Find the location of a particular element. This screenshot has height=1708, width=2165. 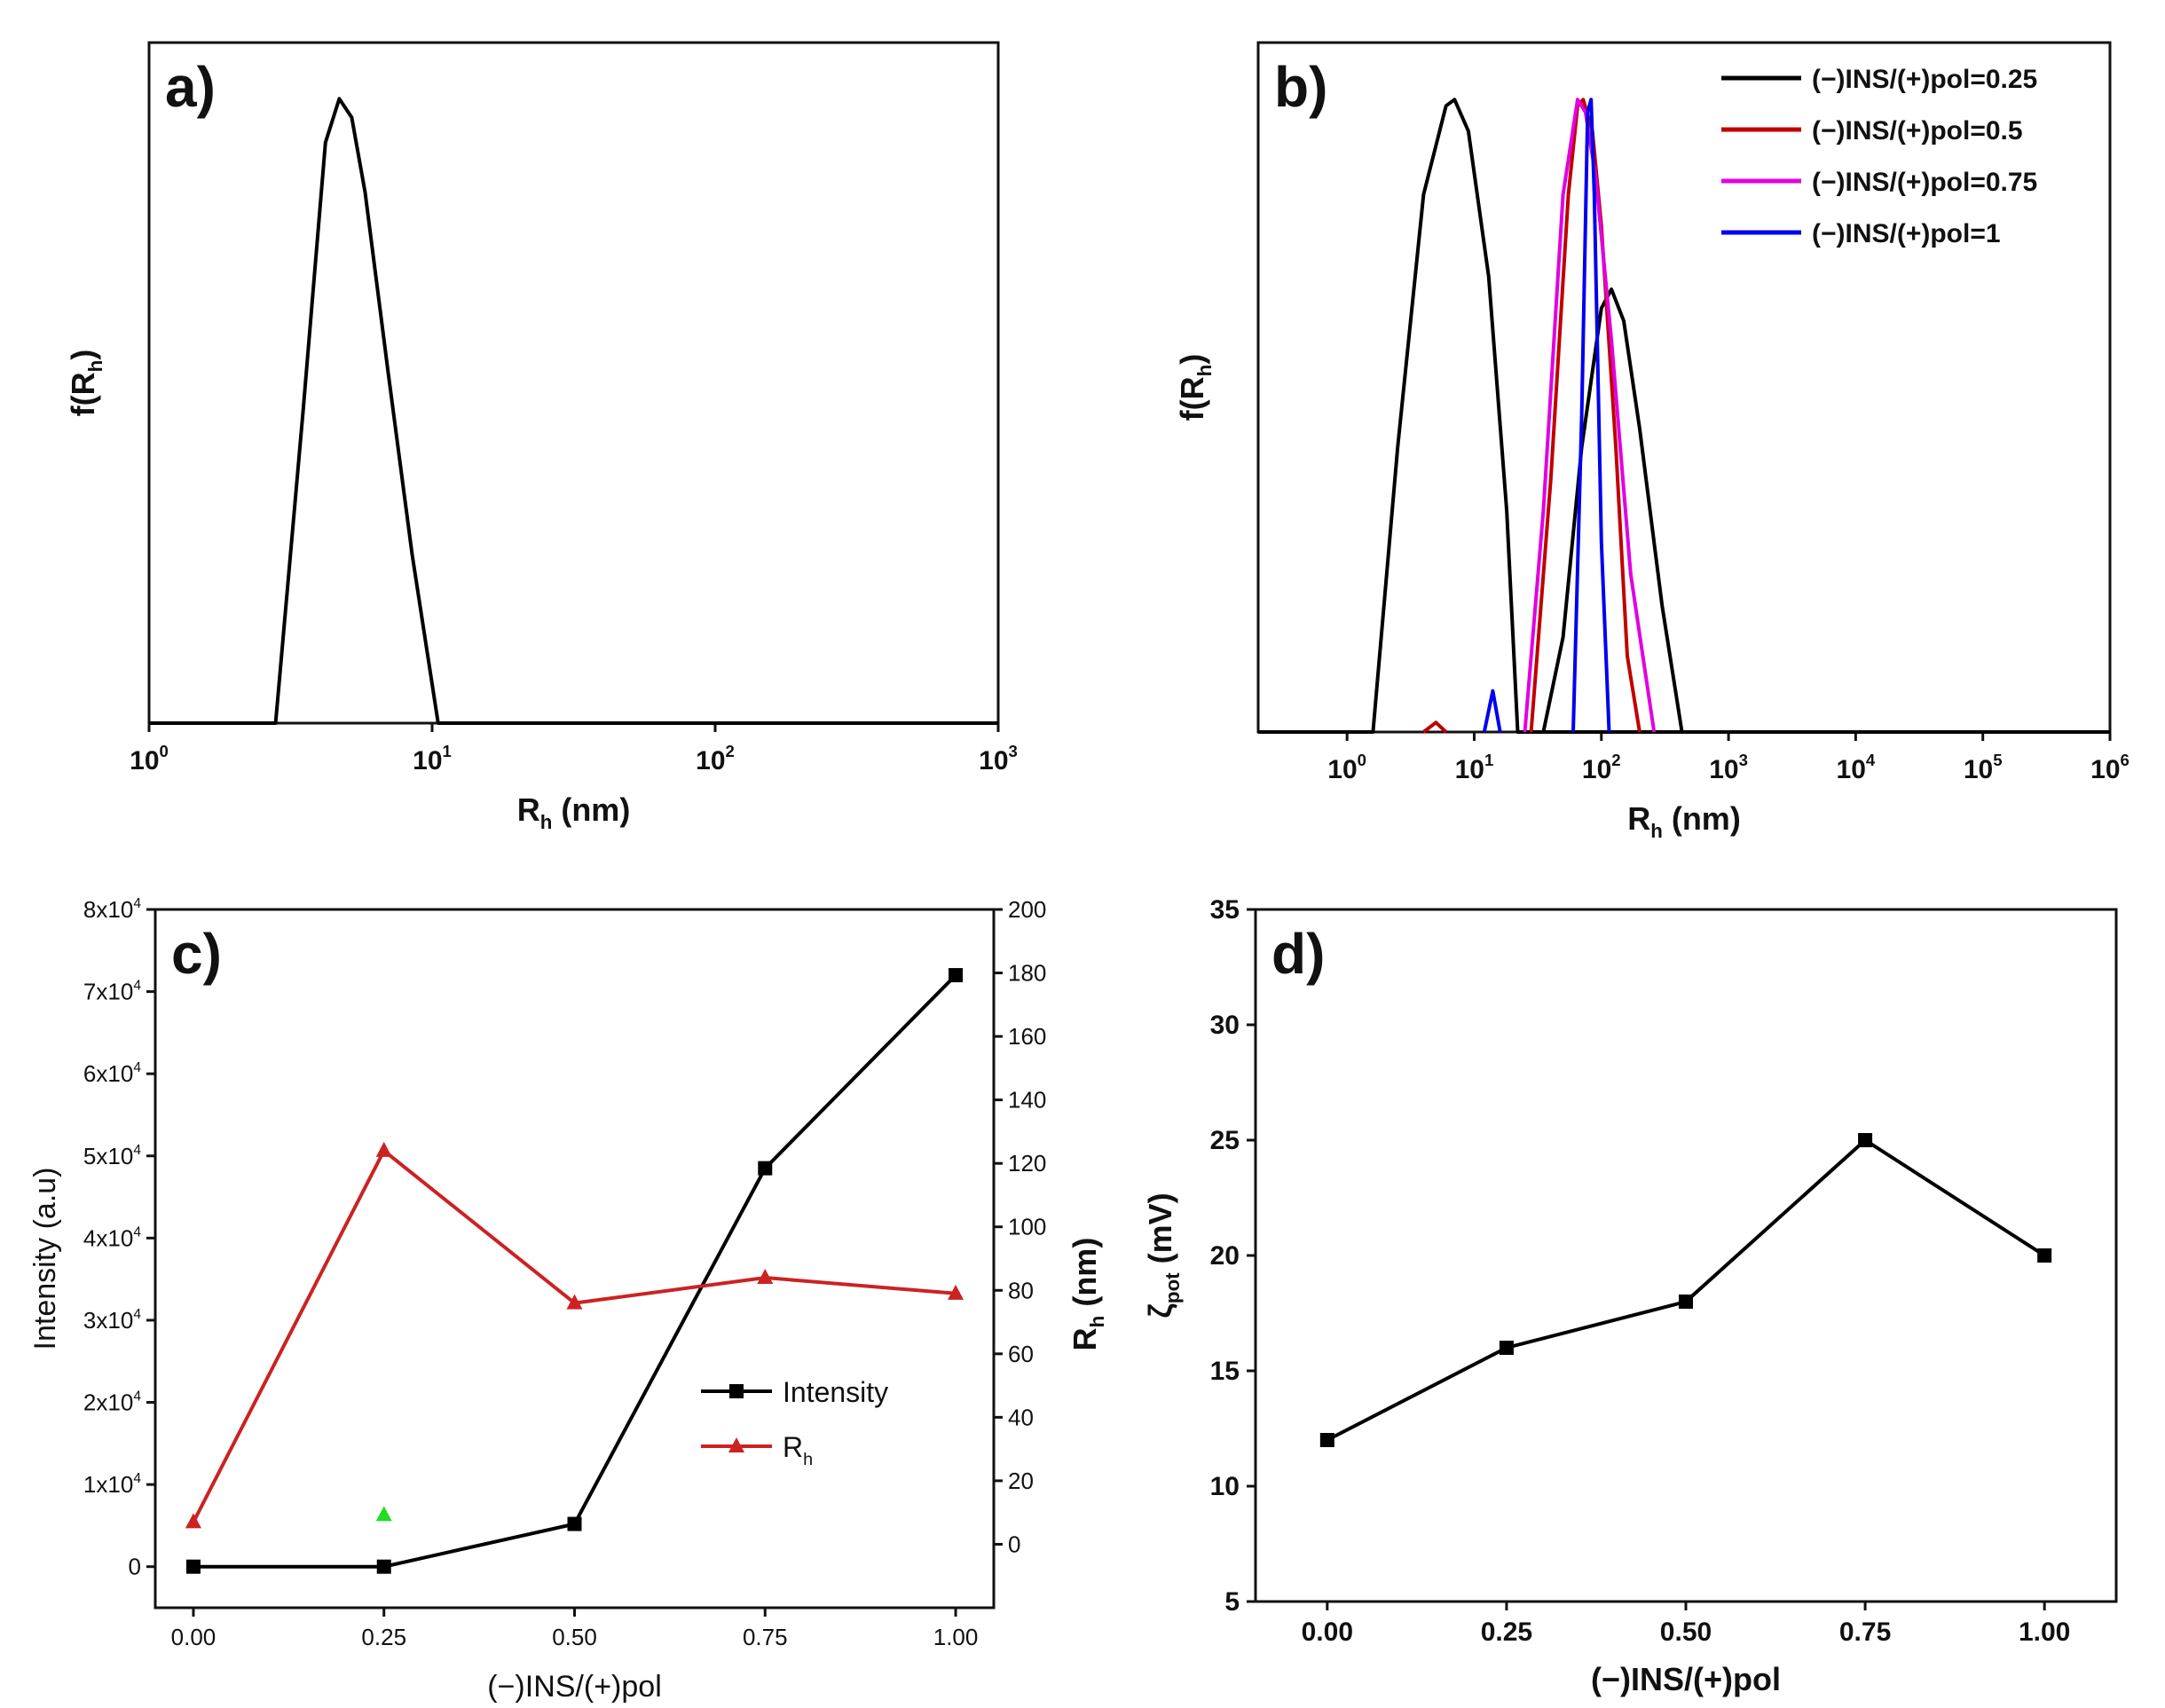

b-y-axis-label: f(Rh) is located at coordinates (1195, 387).